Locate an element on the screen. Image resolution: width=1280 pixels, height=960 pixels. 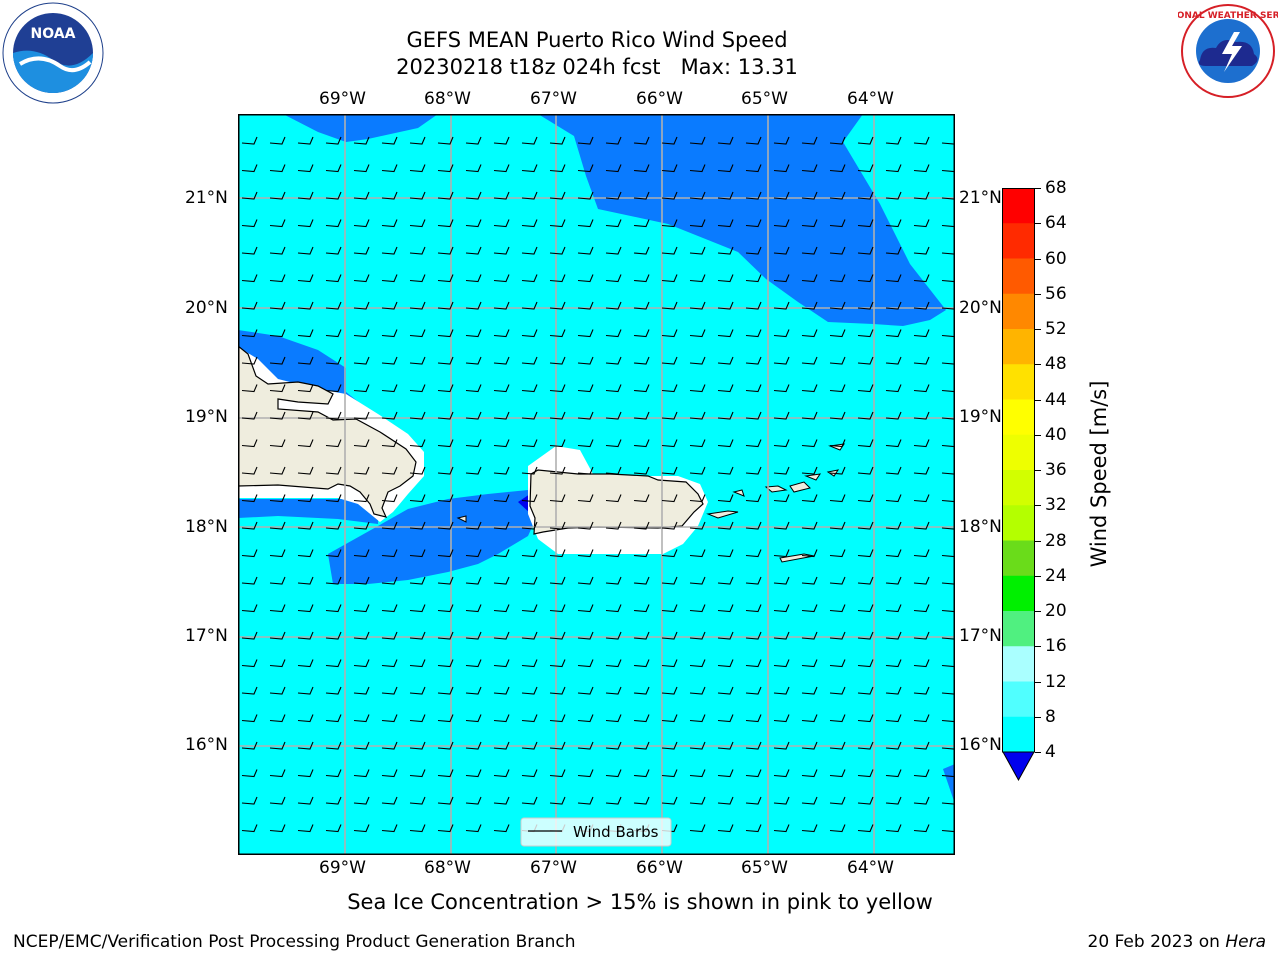
colorbar-tick-label: 48 is located at coordinates (1056, 364).